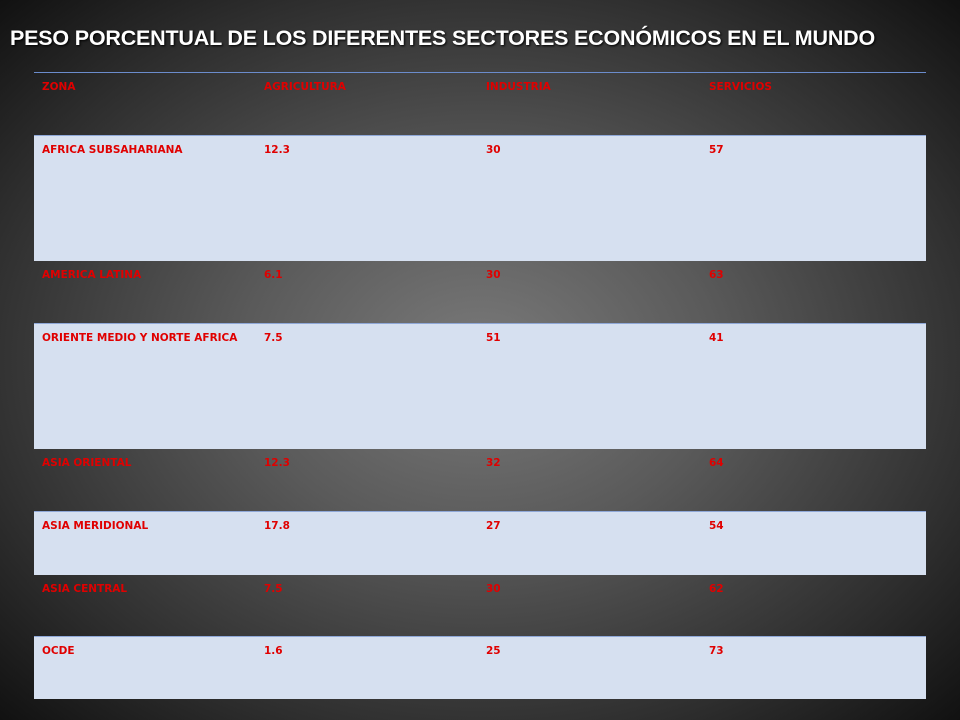 This screenshot has height=720, width=960. I want to click on table-row: AMERICA LATINA 6.1 30 63, so click(480, 292).